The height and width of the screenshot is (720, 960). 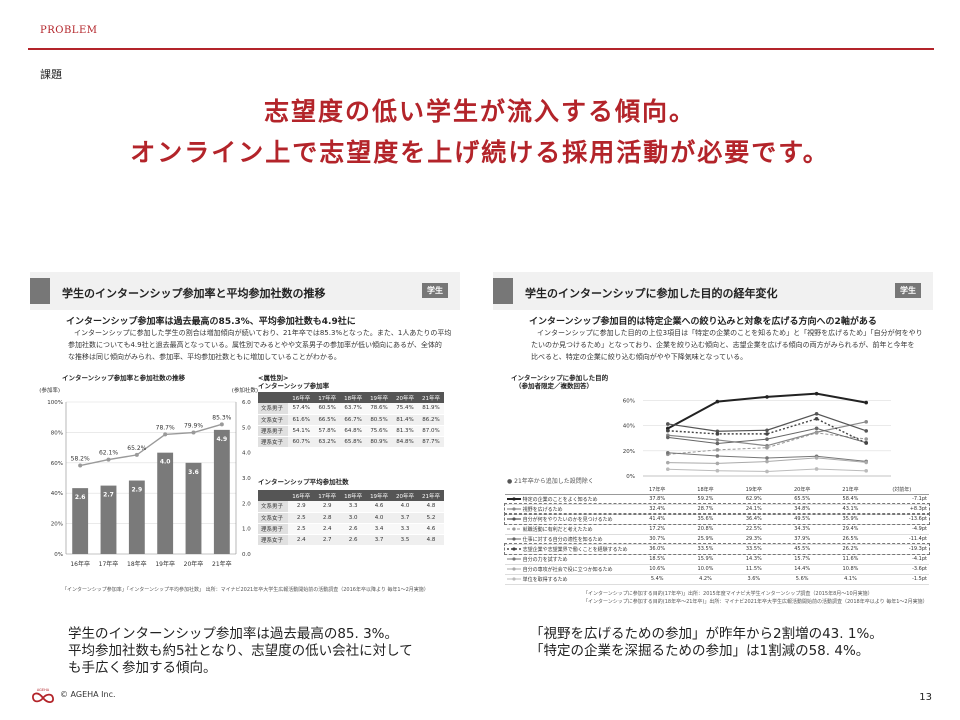 I want to click on rate-line, so click(x=151, y=445).